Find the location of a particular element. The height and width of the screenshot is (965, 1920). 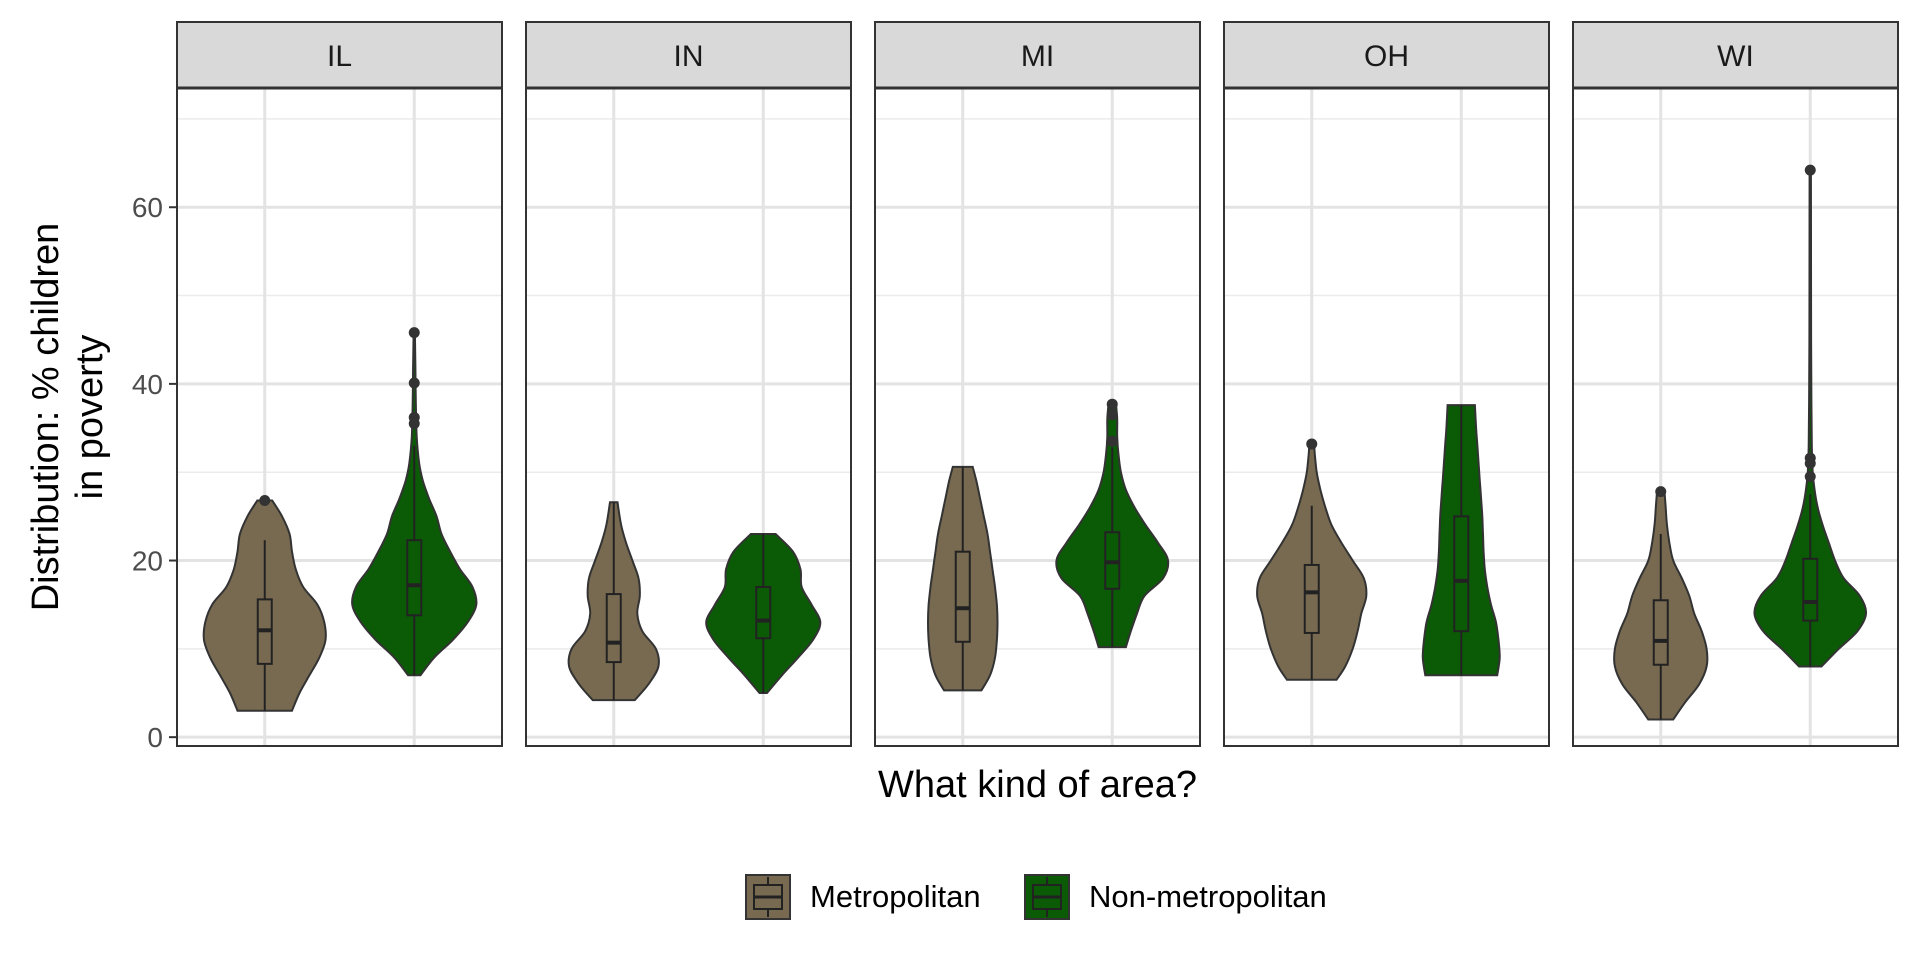

y-axis-label: Distribution: % childrenin poverty is located at coordinates (68, 417).